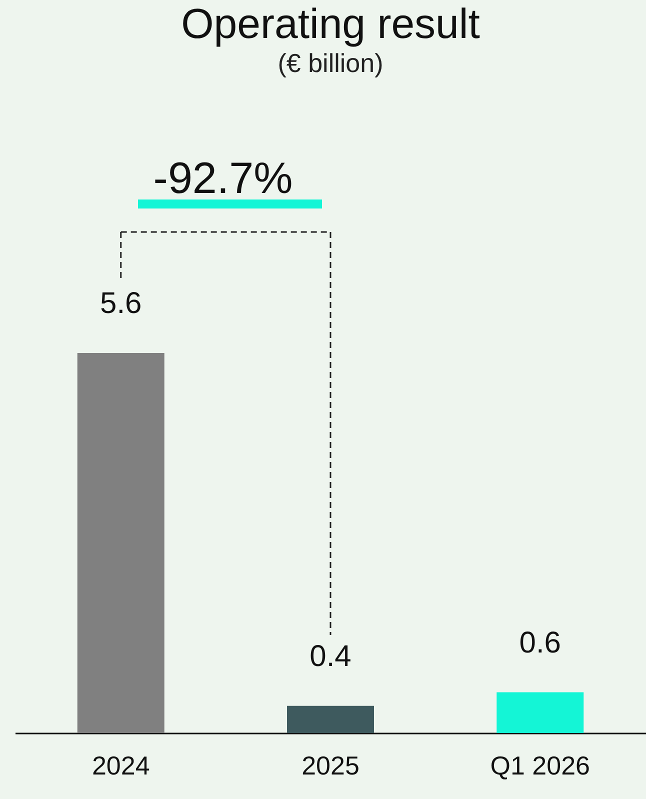 The height and width of the screenshot is (799, 646). Describe the element at coordinates (331, 656) in the screenshot. I see `data-label: 0.4` at that location.